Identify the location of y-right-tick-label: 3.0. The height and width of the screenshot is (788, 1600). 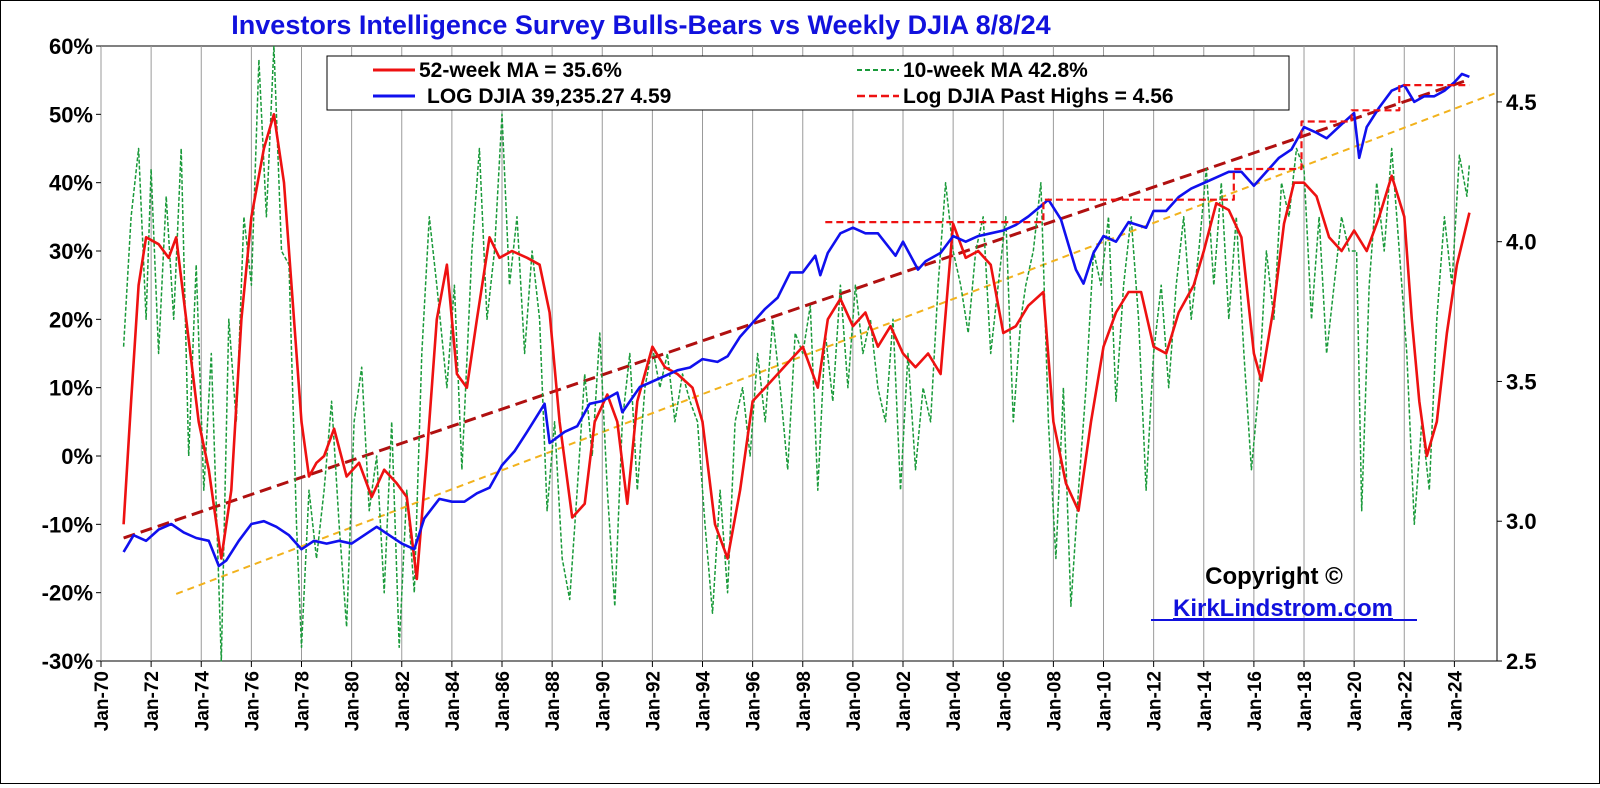
(1521, 521).